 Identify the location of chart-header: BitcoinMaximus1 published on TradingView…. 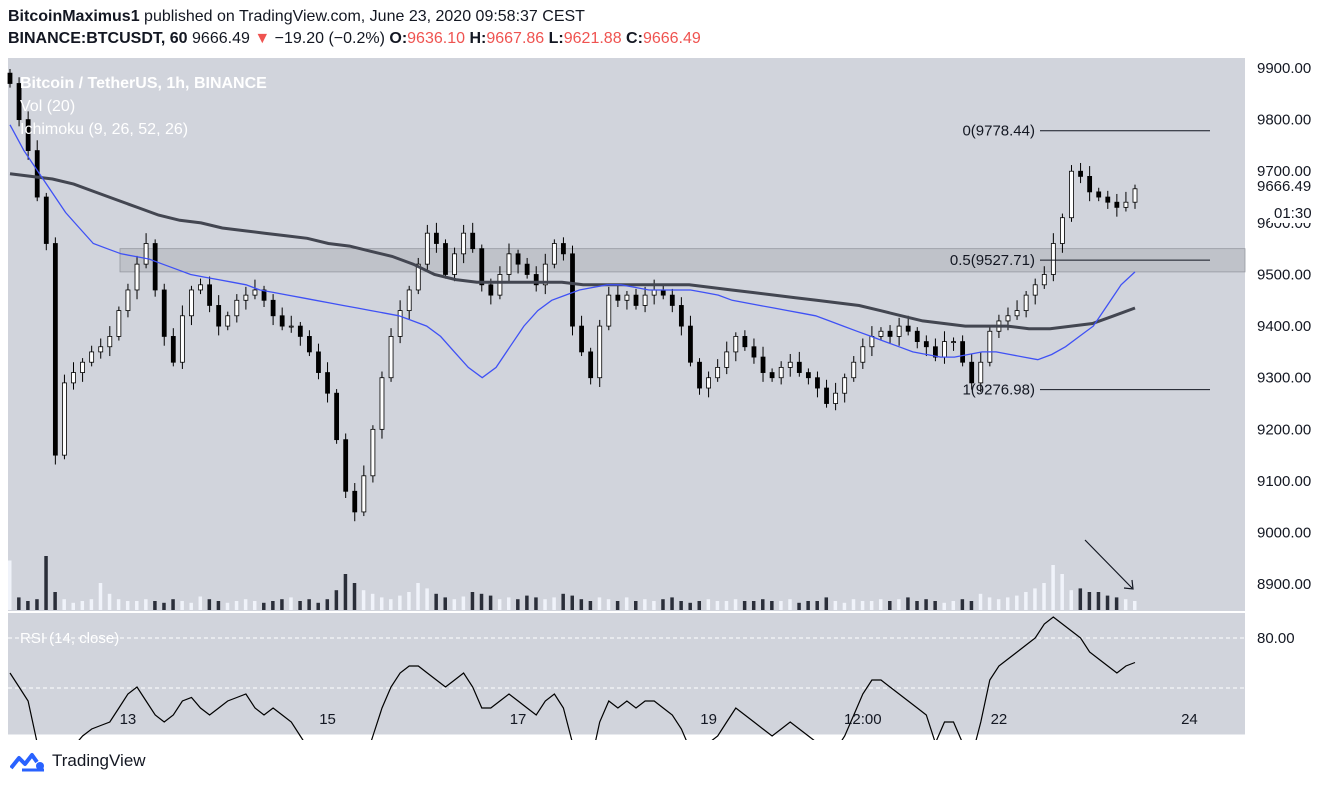
(668, 28).